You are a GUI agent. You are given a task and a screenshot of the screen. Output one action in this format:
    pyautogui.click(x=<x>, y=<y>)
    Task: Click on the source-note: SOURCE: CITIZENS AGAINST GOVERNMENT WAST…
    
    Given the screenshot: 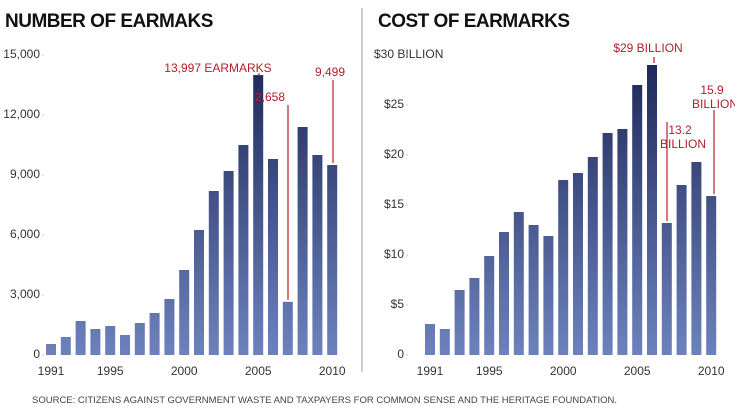 What is the action you would take?
    pyautogui.click(x=325, y=400)
    